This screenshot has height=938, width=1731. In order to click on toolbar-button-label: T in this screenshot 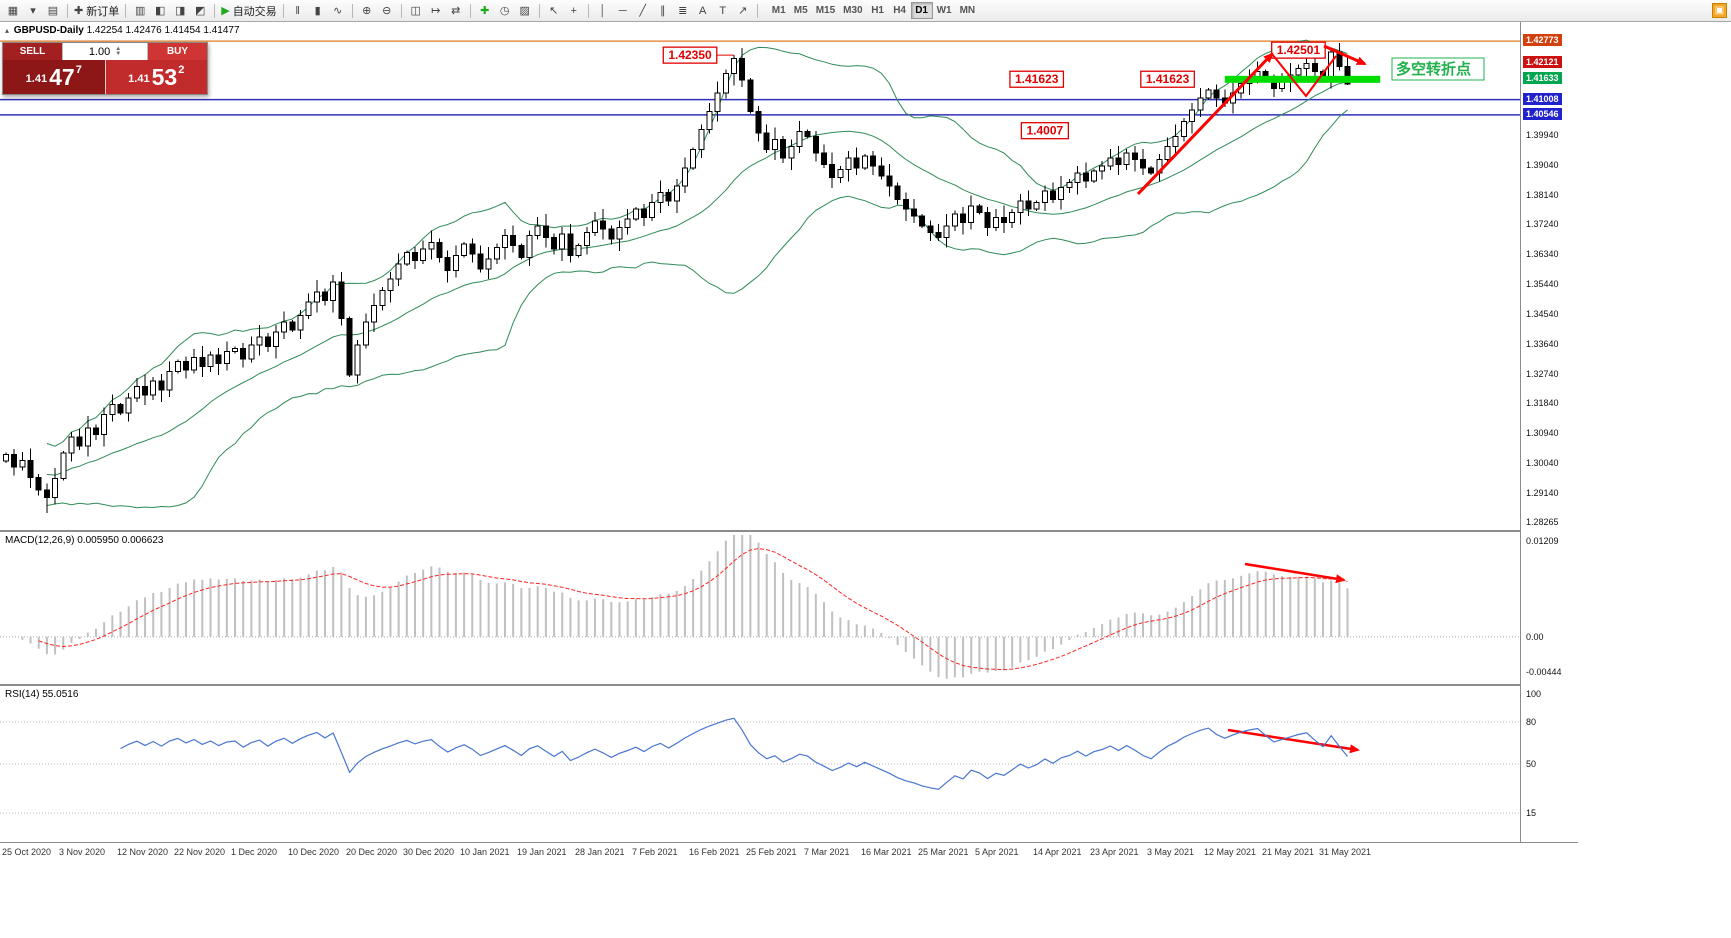, I will do `click(723, 11)`.